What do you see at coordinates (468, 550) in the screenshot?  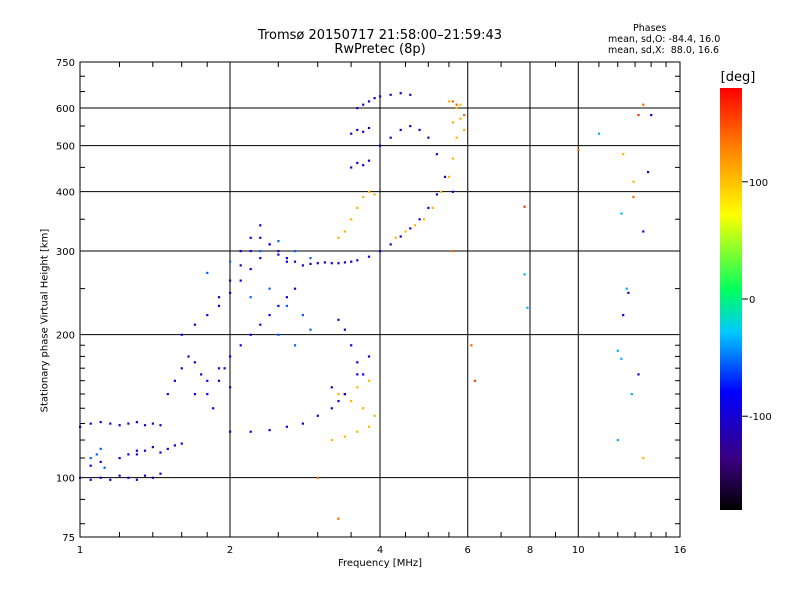 I see `x-tick-label: 6` at bounding box center [468, 550].